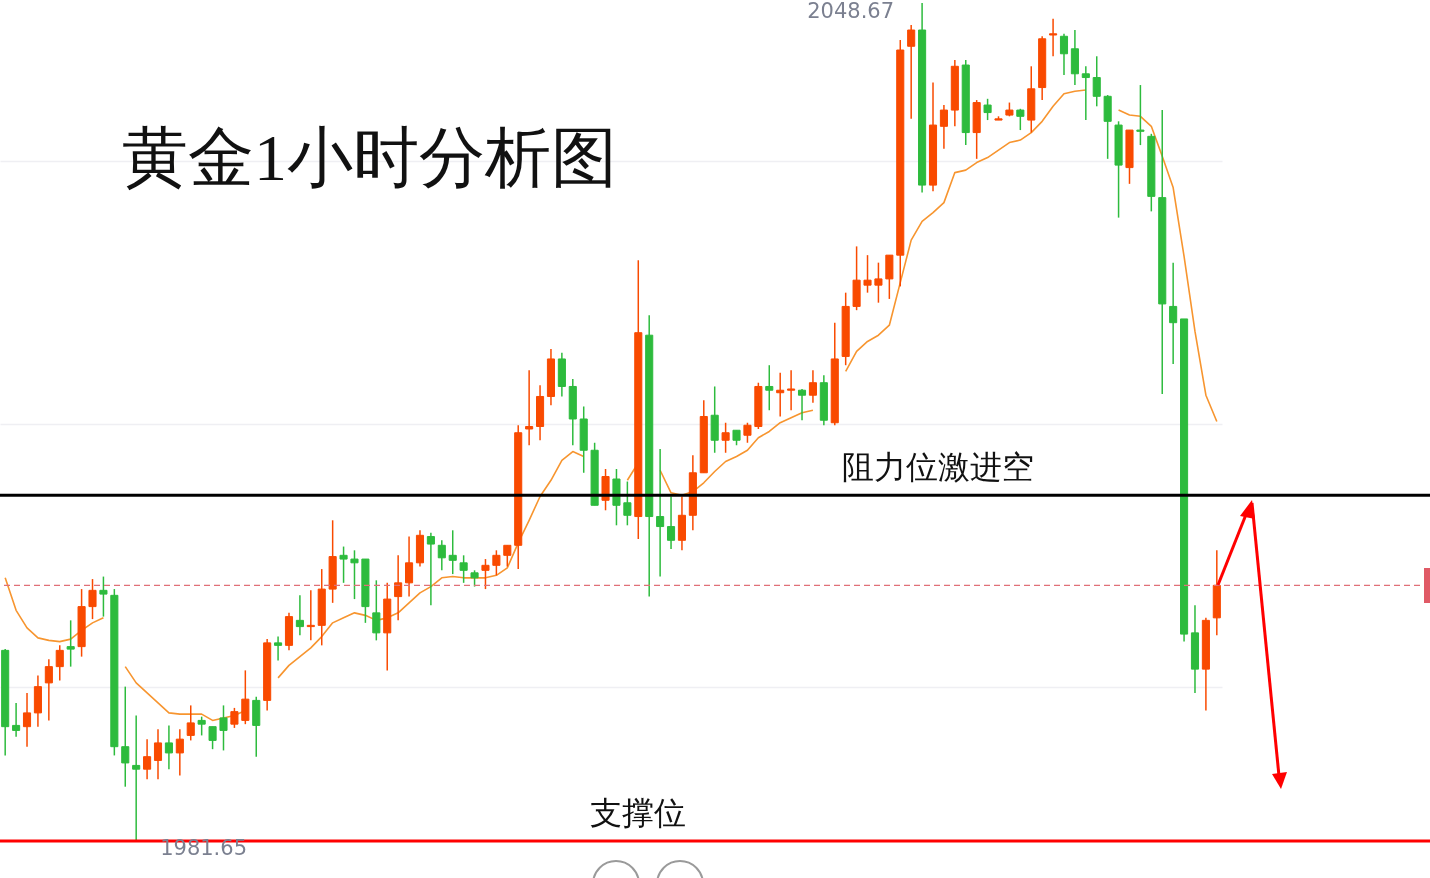 The width and height of the screenshot is (1430, 878). What do you see at coordinates (204, 848) in the screenshot?
I see `annotation: 1981.65` at bounding box center [204, 848].